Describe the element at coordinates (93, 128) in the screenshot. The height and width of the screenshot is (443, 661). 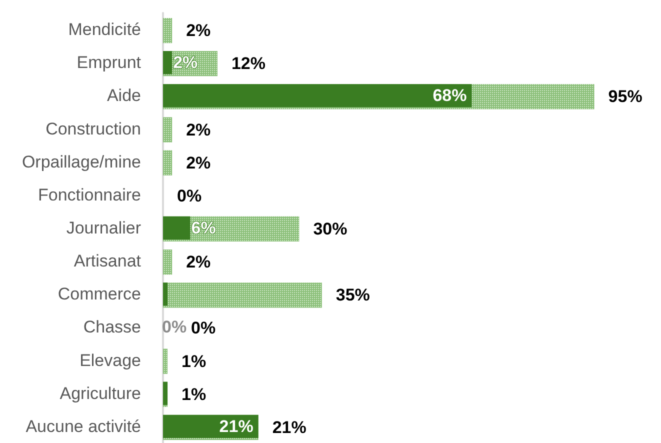
I see `y-tick-label: Construction` at that location.